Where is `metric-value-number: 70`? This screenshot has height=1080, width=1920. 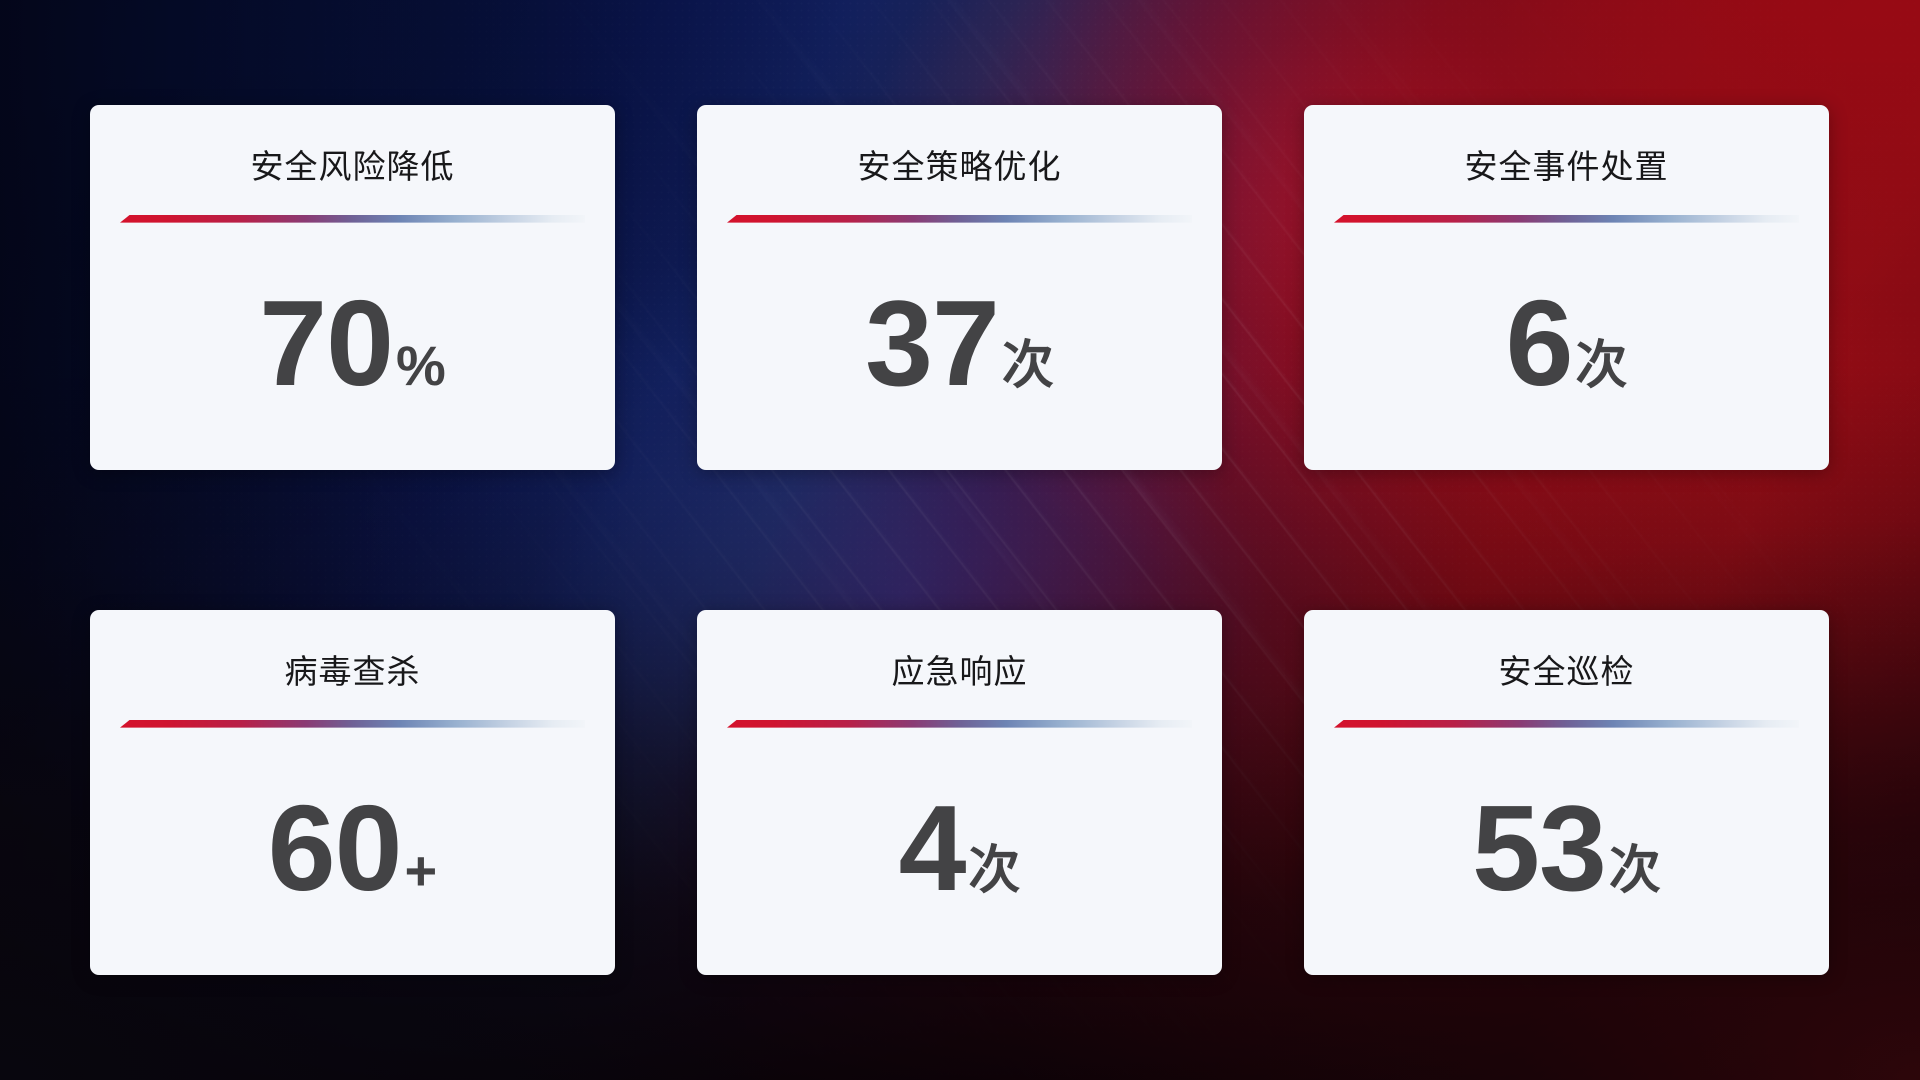
metric-value-number: 70 is located at coordinates (326, 343).